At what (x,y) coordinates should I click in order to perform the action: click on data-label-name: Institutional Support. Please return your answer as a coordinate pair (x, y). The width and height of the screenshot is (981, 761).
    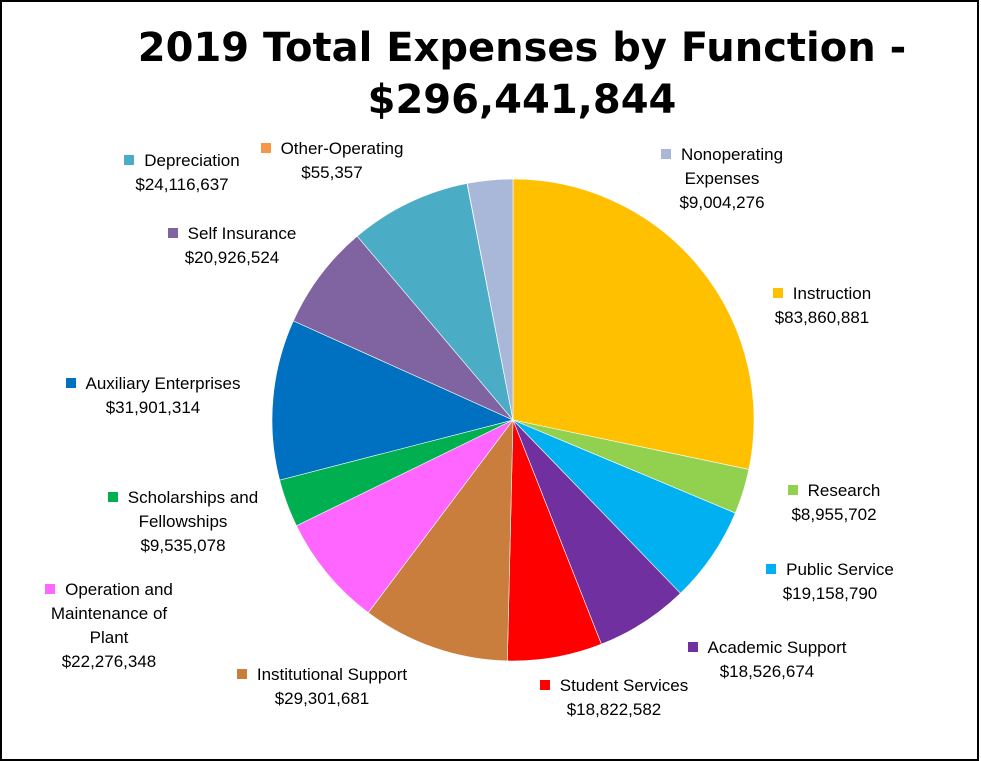
    Looking at the image, I should click on (322, 675).